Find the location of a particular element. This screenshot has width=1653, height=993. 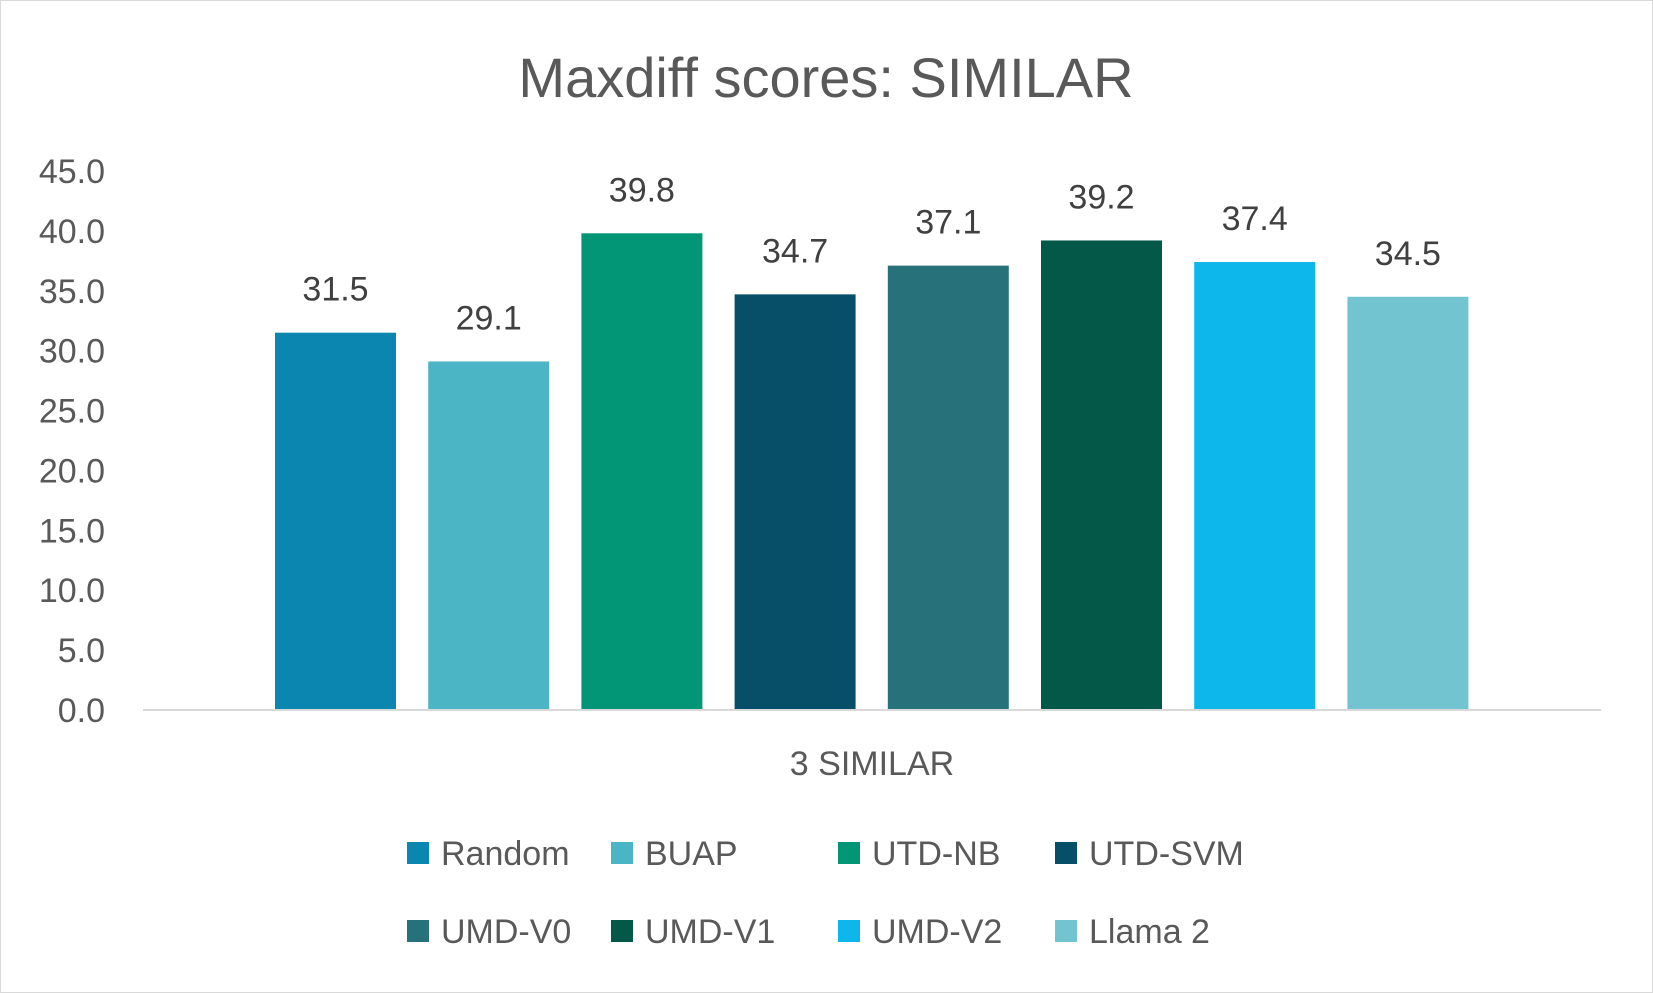

legend-label: UTD-SVM is located at coordinates (1166, 854).